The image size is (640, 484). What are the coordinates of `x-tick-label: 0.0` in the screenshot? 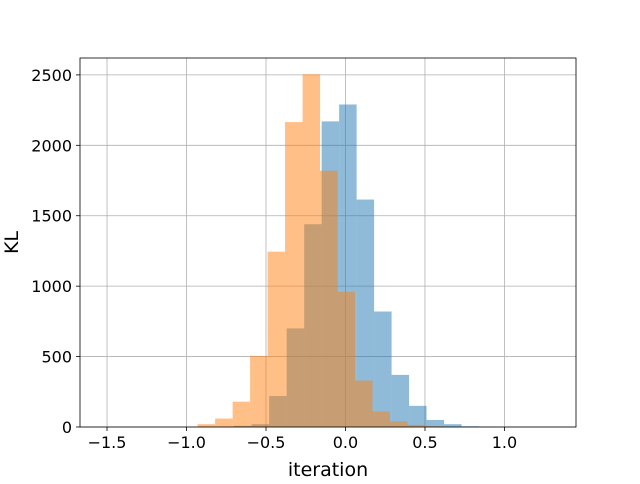 It's located at (345, 442).